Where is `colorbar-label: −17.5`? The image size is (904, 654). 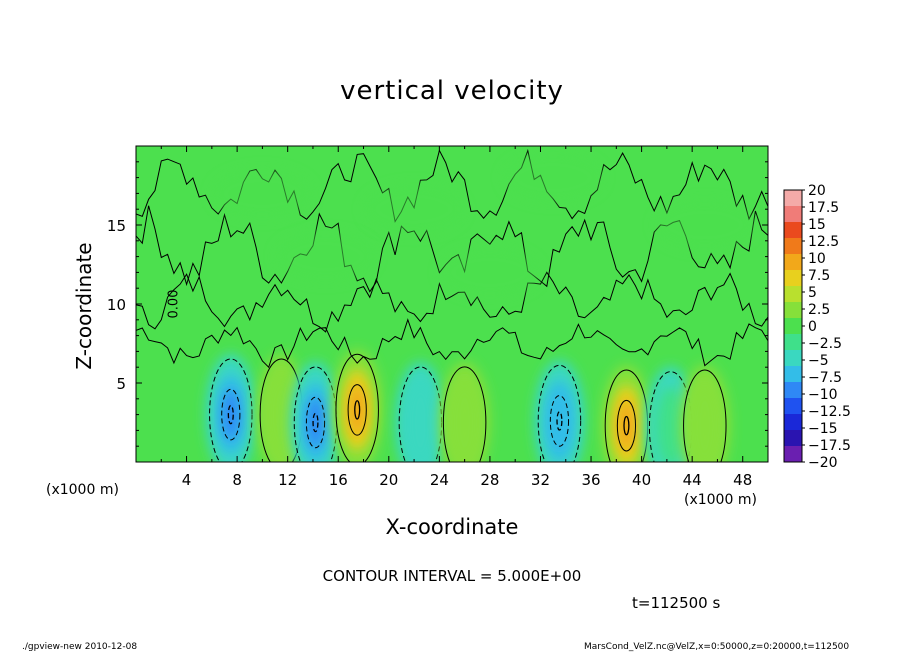
colorbar-label: −17.5 is located at coordinates (829, 446).